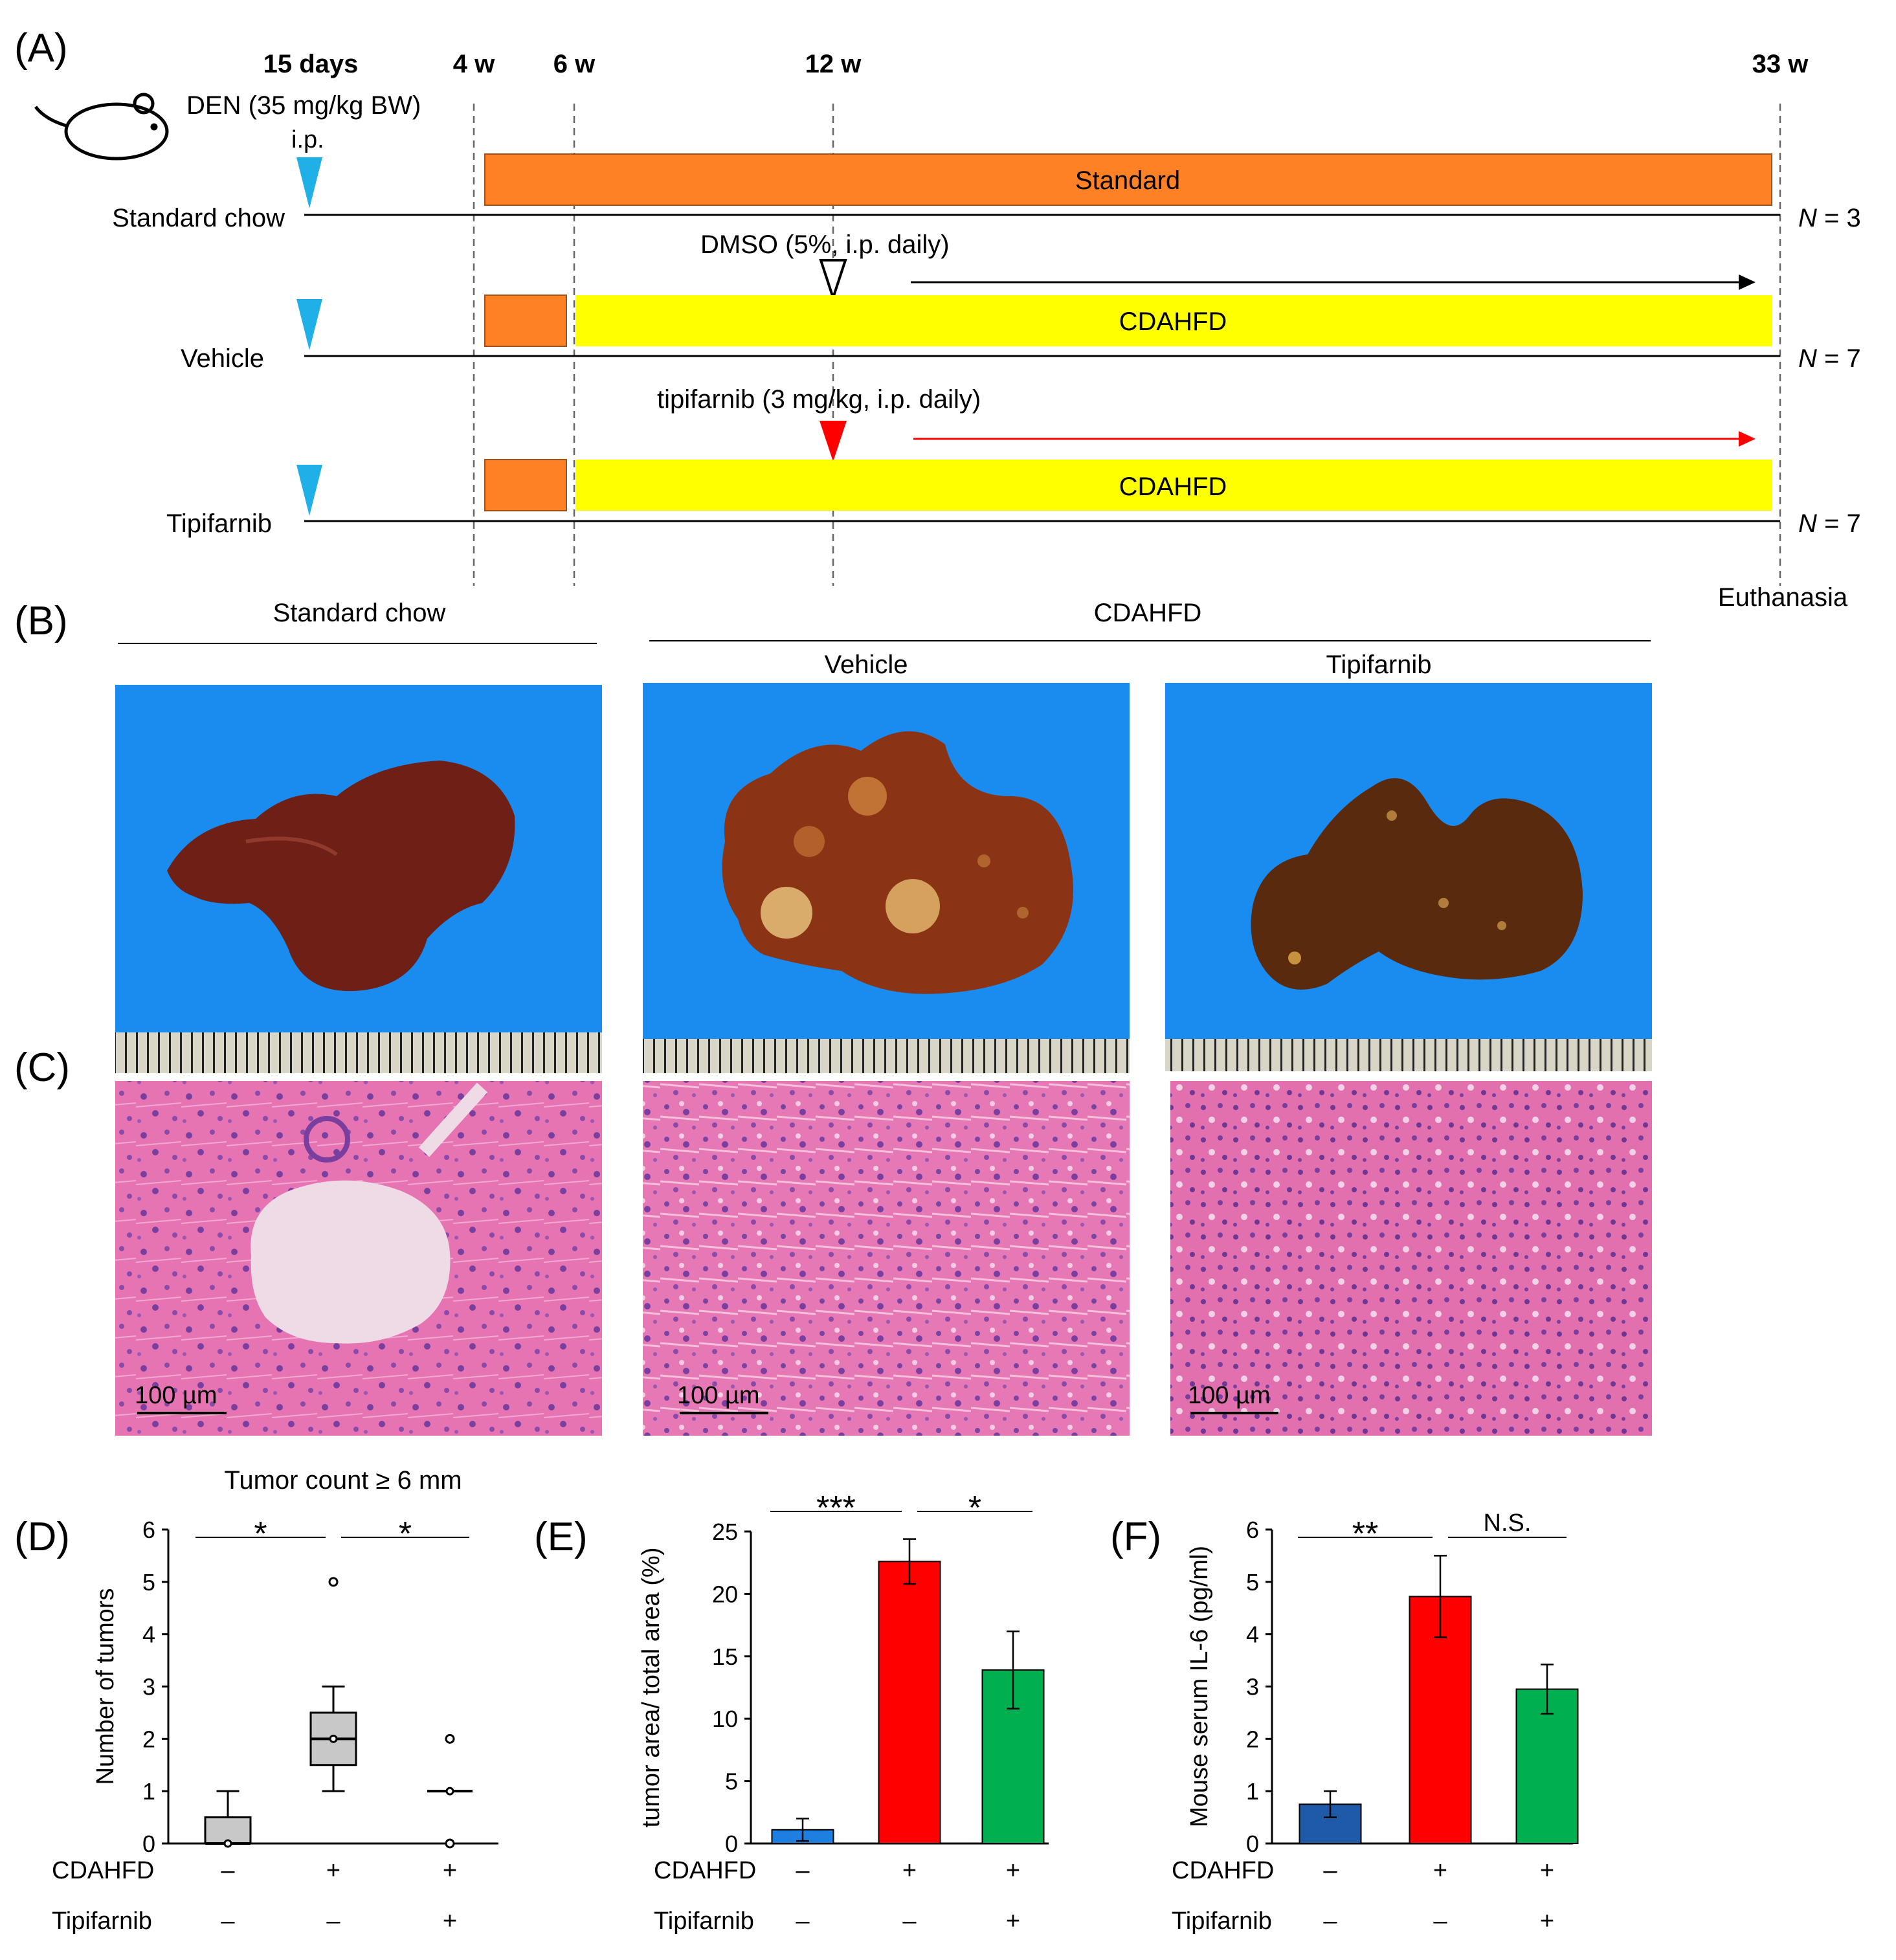 This screenshot has height=1960, width=1896. Describe the element at coordinates (309, 182) in the screenshot. I see `den-injection-marker-standard` at that location.